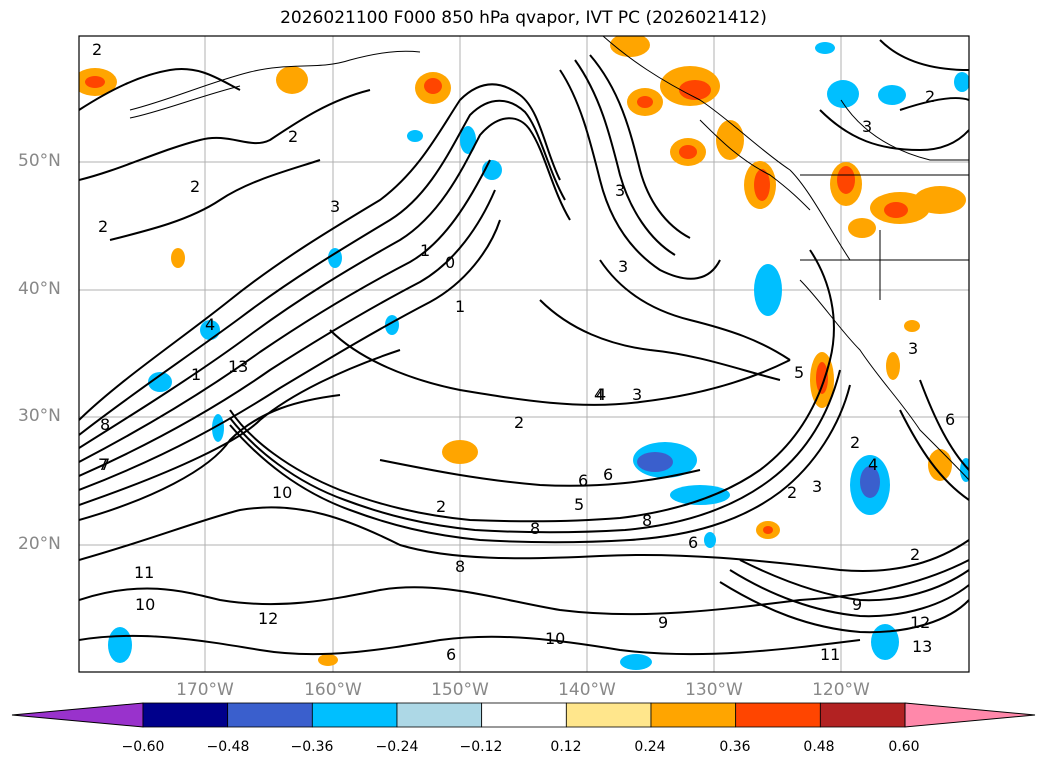 The image size is (1047, 765). Describe the element at coordinates (904, 747) in the screenshot. I see `colorbar-tick: 0.60` at that location.